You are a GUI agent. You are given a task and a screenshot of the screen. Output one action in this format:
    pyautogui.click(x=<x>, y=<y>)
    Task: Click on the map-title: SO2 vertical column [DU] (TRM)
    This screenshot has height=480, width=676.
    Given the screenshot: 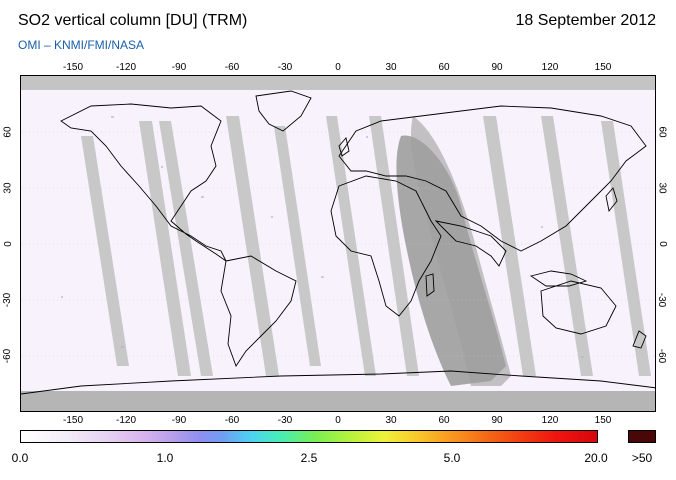 What is the action you would take?
    pyautogui.click(x=133, y=20)
    